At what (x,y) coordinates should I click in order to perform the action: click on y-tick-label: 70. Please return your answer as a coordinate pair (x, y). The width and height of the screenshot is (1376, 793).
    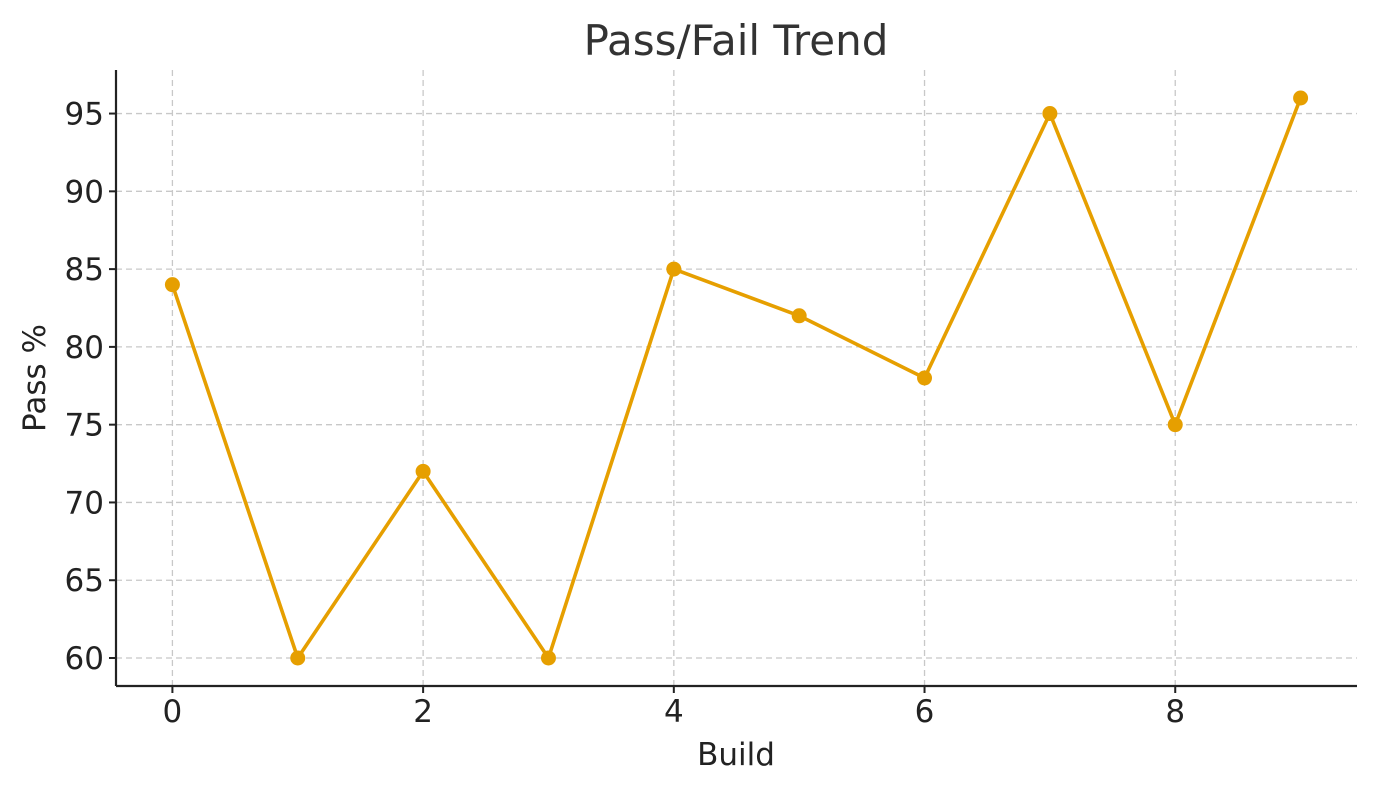
    Looking at the image, I should click on (84, 503).